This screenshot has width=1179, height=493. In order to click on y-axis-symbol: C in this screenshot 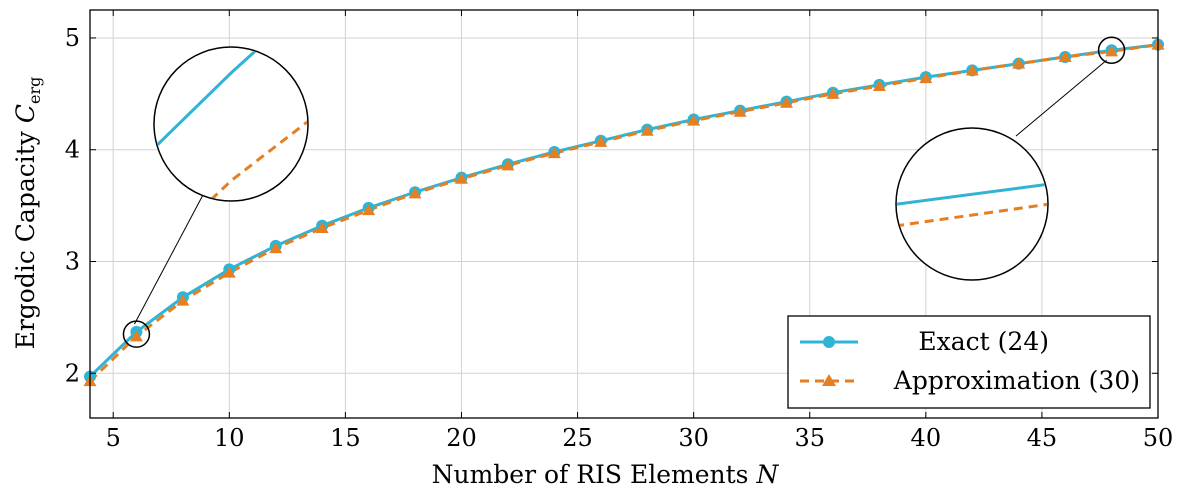, I will do `click(25, 113)`.